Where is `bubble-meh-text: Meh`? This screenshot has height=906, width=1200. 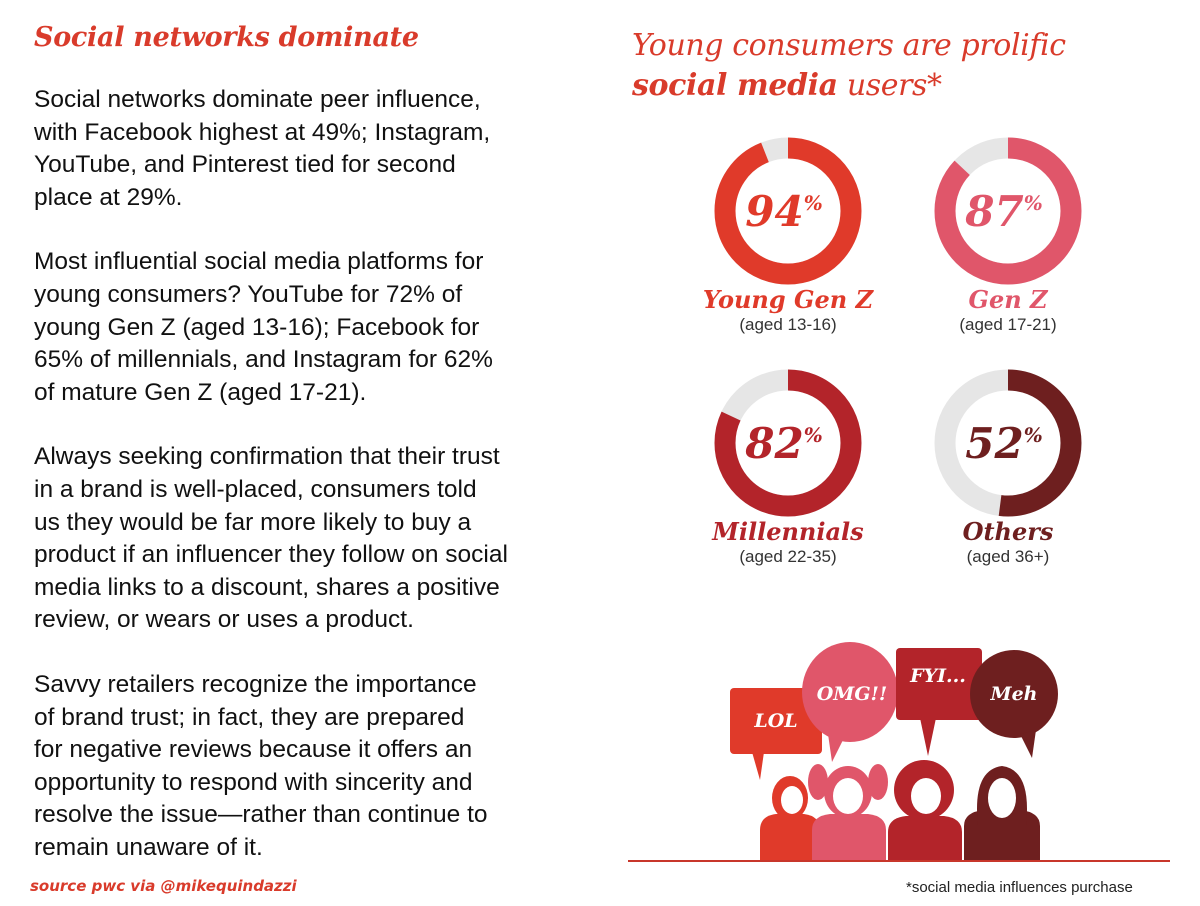
bubble-meh-text: Meh is located at coordinates (1014, 694).